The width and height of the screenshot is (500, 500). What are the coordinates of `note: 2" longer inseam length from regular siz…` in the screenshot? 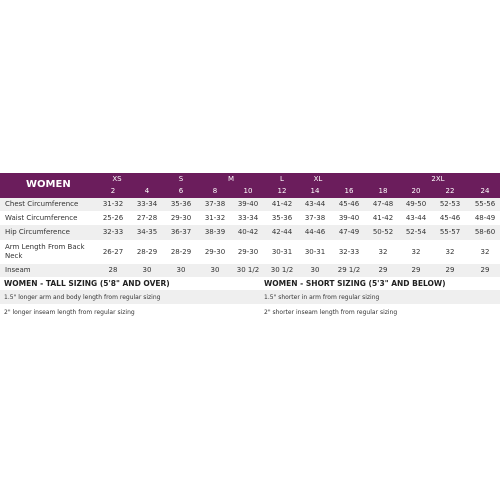 It's located at (69, 312).